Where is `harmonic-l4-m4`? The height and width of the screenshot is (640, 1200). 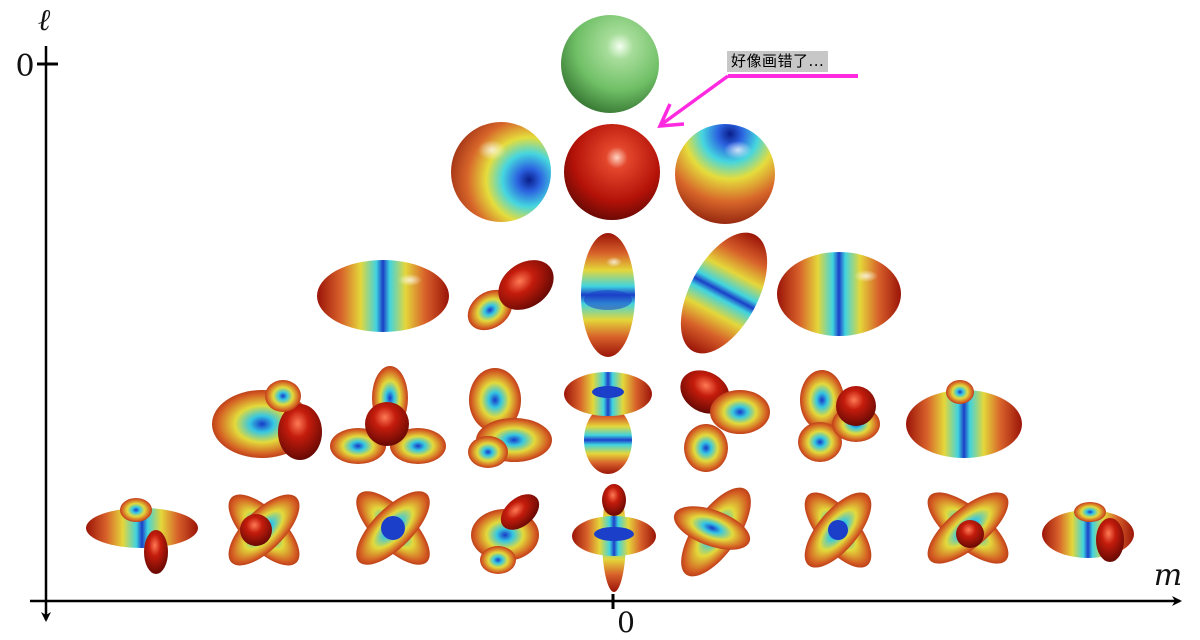
harmonic-l4-m4 is located at coordinates (1088, 532).